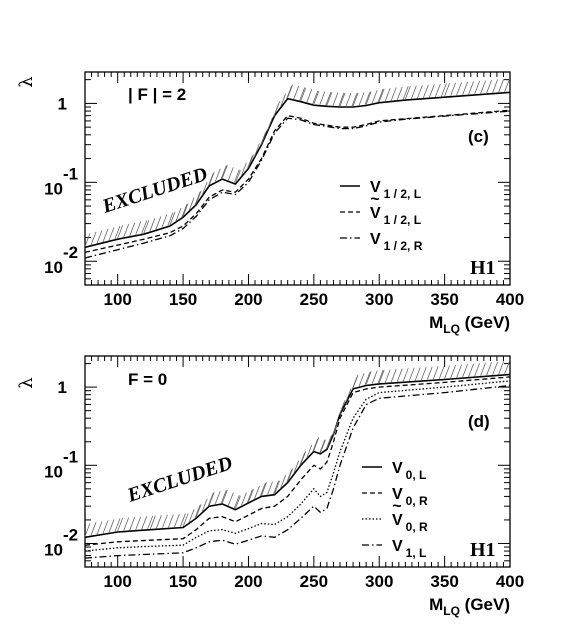 The image size is (567, 624). I want to click on panel-tag: (c), so click(478, 136).